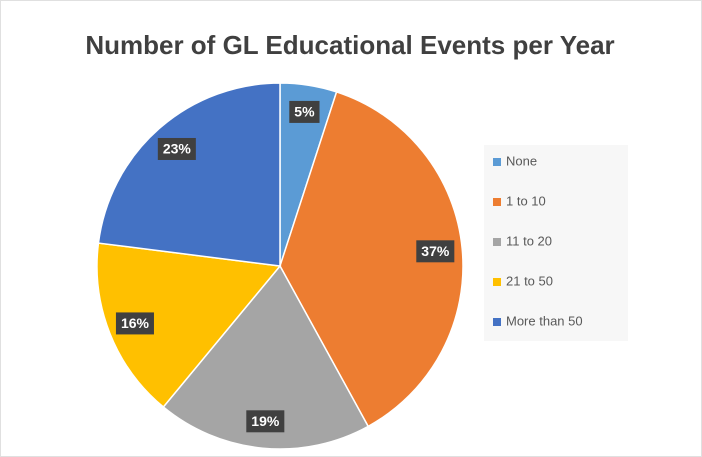 This screenshot has height=457, width=702. I want to click on legend-label: 21 to 50, so click(529, 280).